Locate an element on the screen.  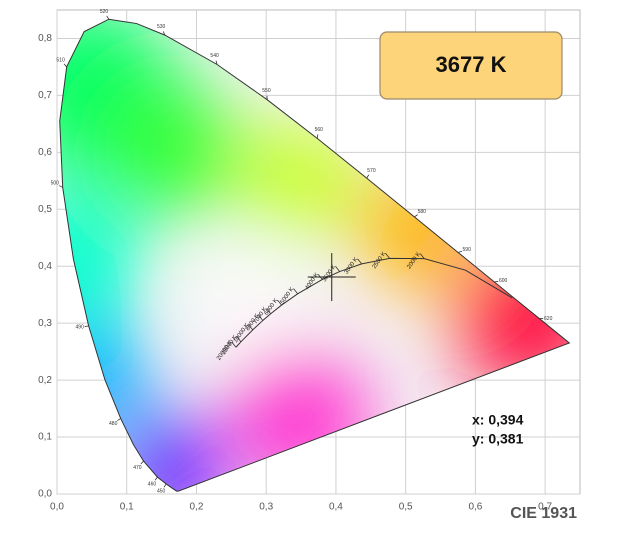
x-coordinate: x: 0,394 is located at coordinates (498, 420).